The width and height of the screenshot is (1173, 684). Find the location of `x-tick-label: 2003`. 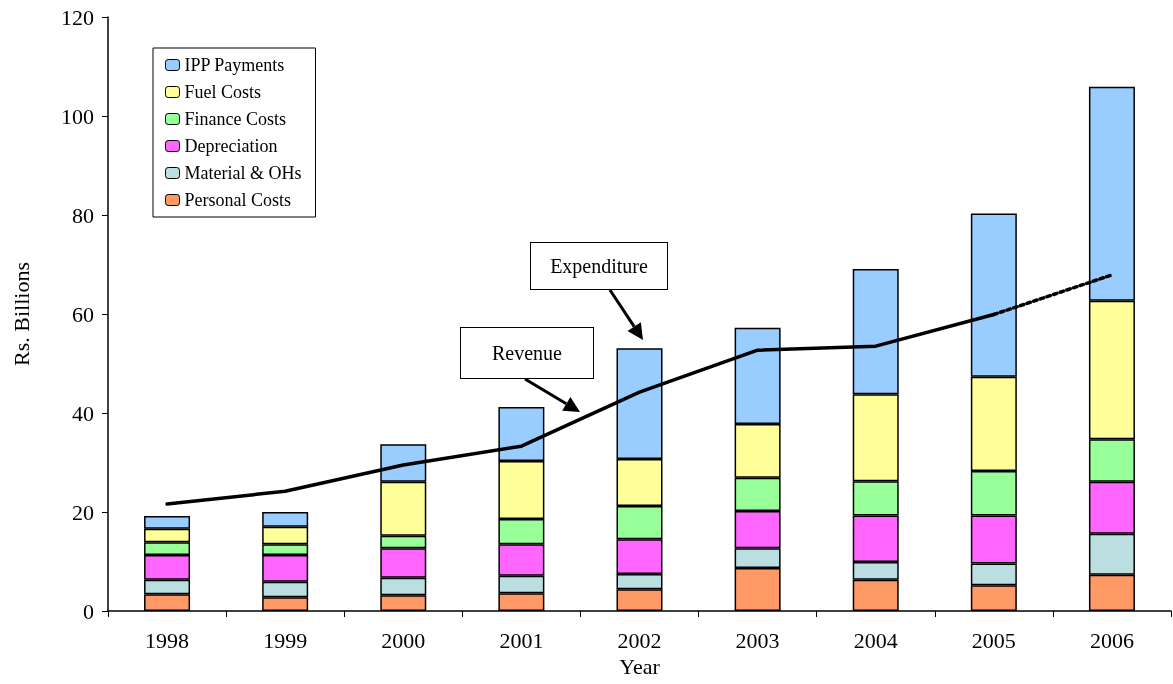

x-tick-label: 2003 is located at coordinates (757, 640).